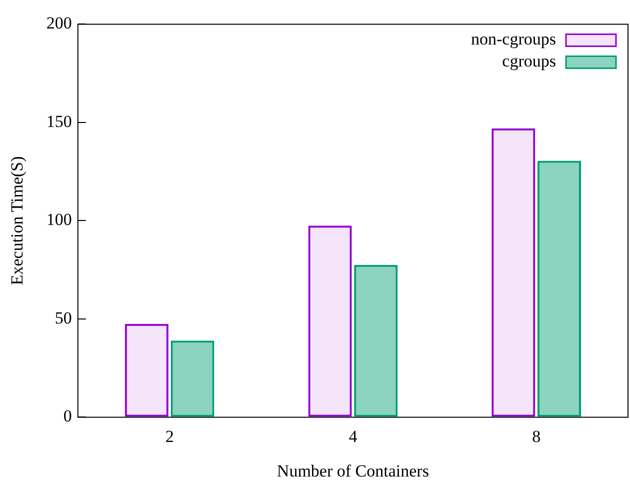 The width and height of the screenshot is (630, 490). I want to click on x-tick-label: 8, so click(536, 436).